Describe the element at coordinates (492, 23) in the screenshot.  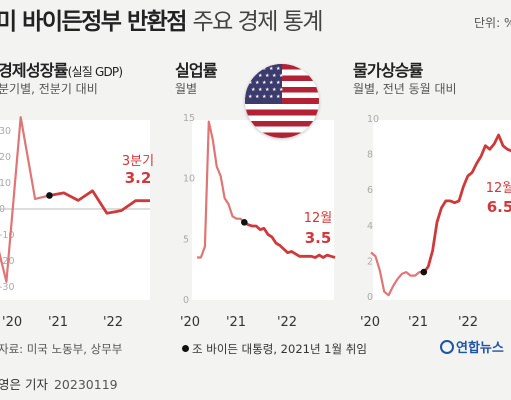
I see `unit-label: 단위: %` at that location.